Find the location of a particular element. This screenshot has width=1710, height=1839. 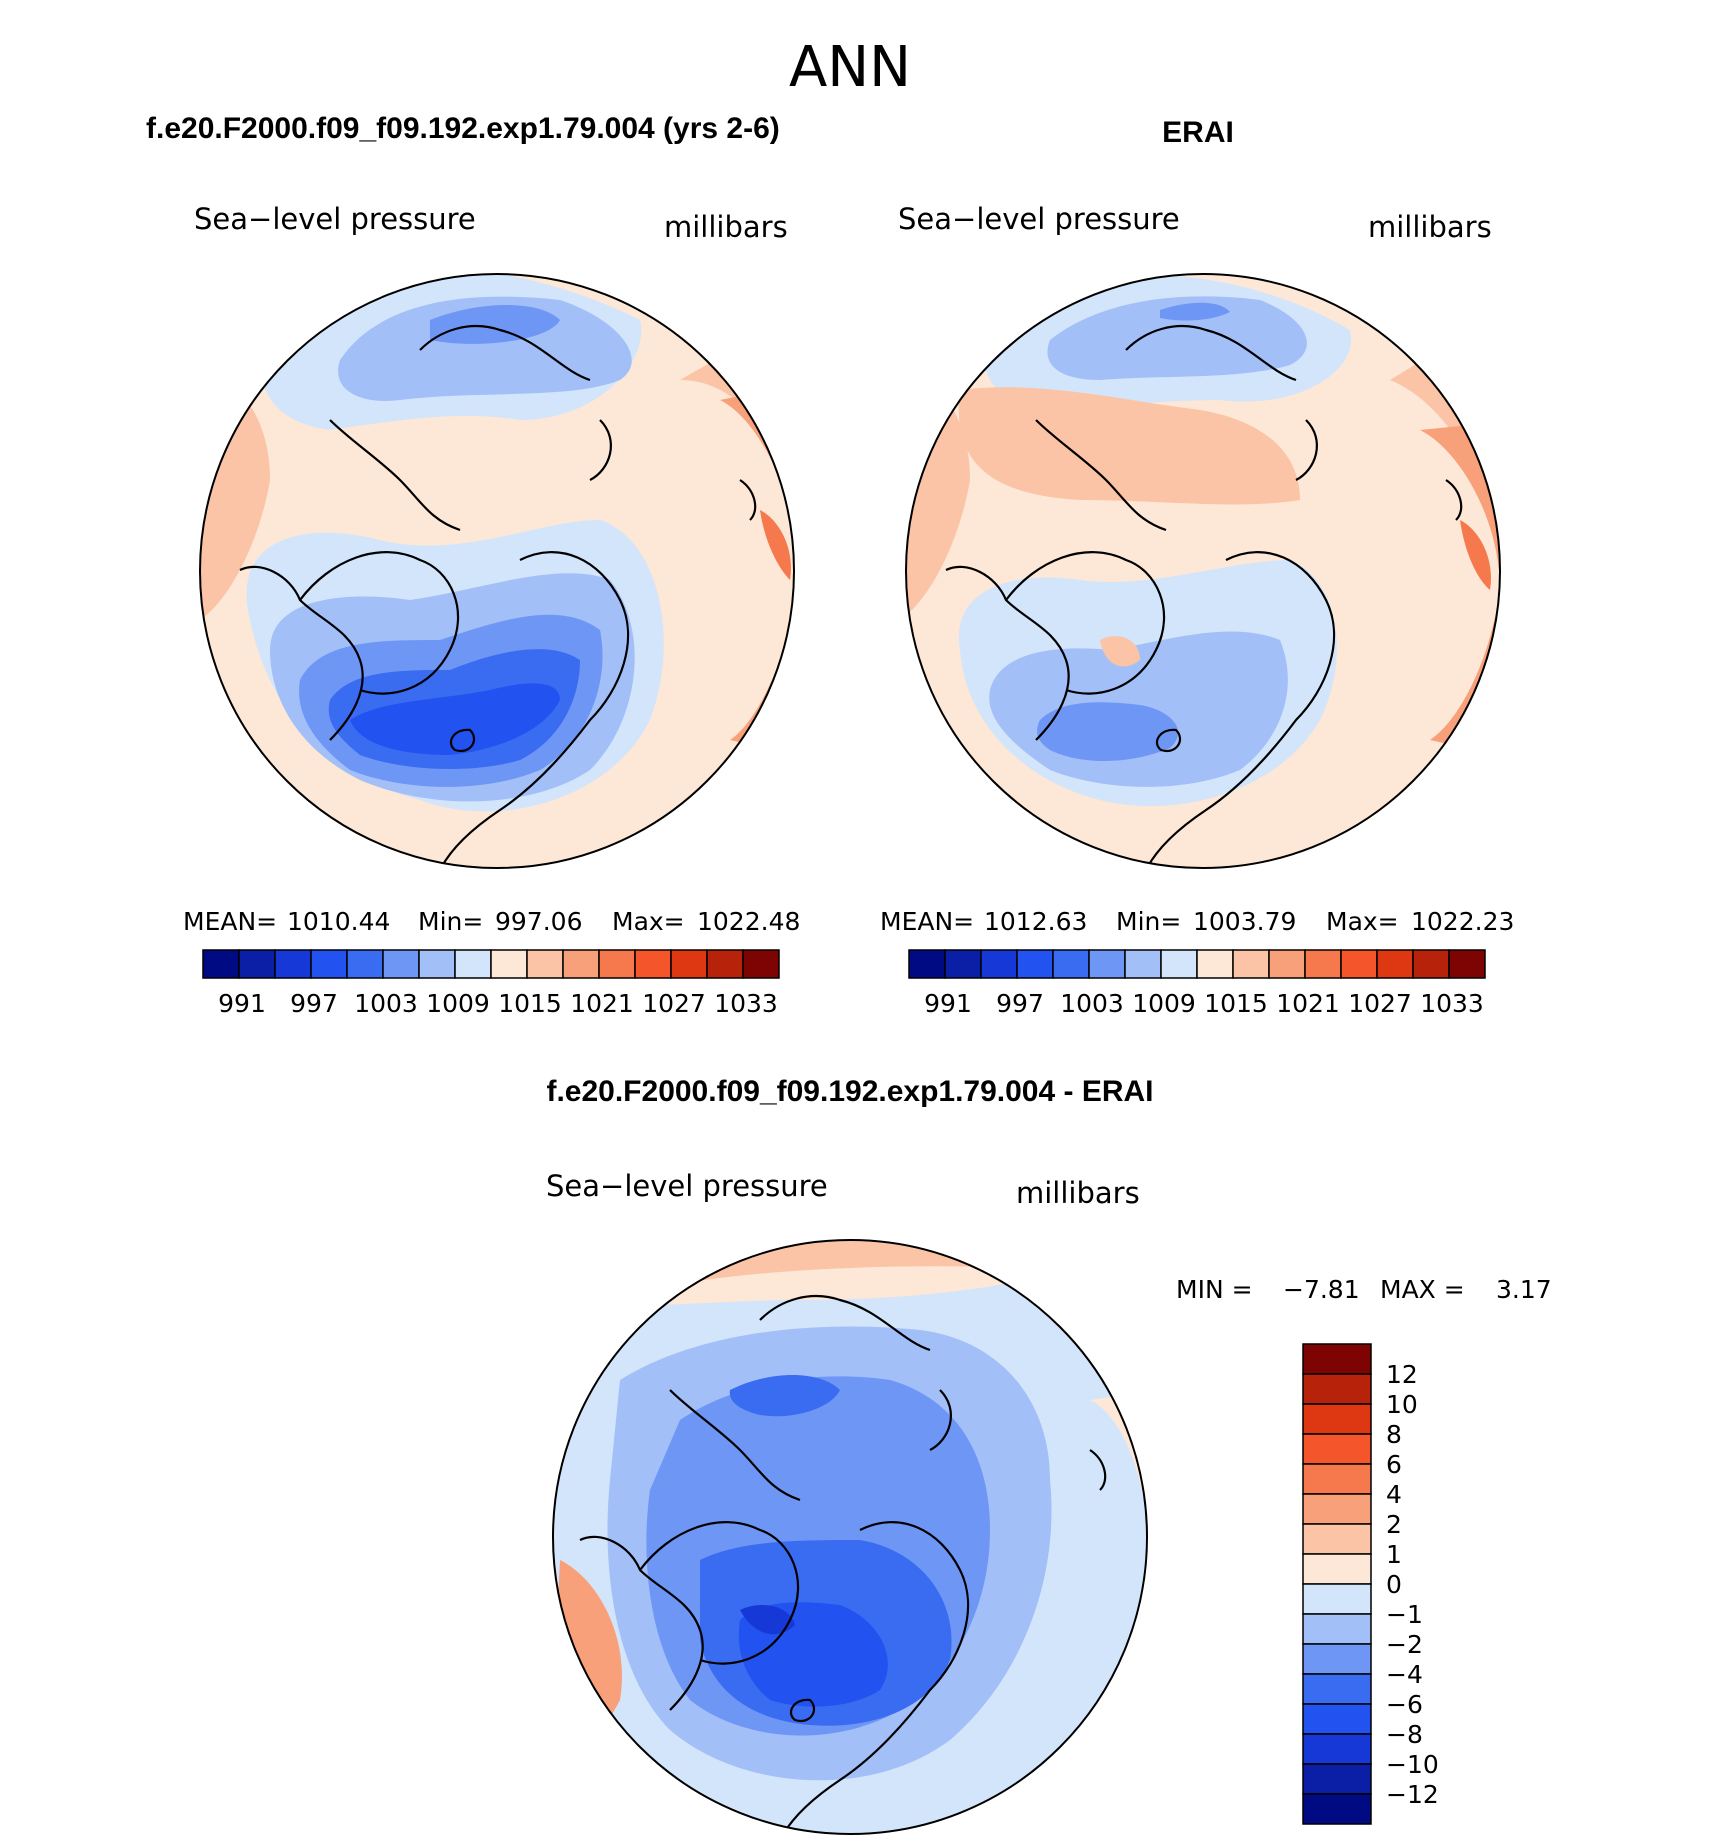

panel-diff-colorbar-label: −6 is located at coordinates (1404, 1704).